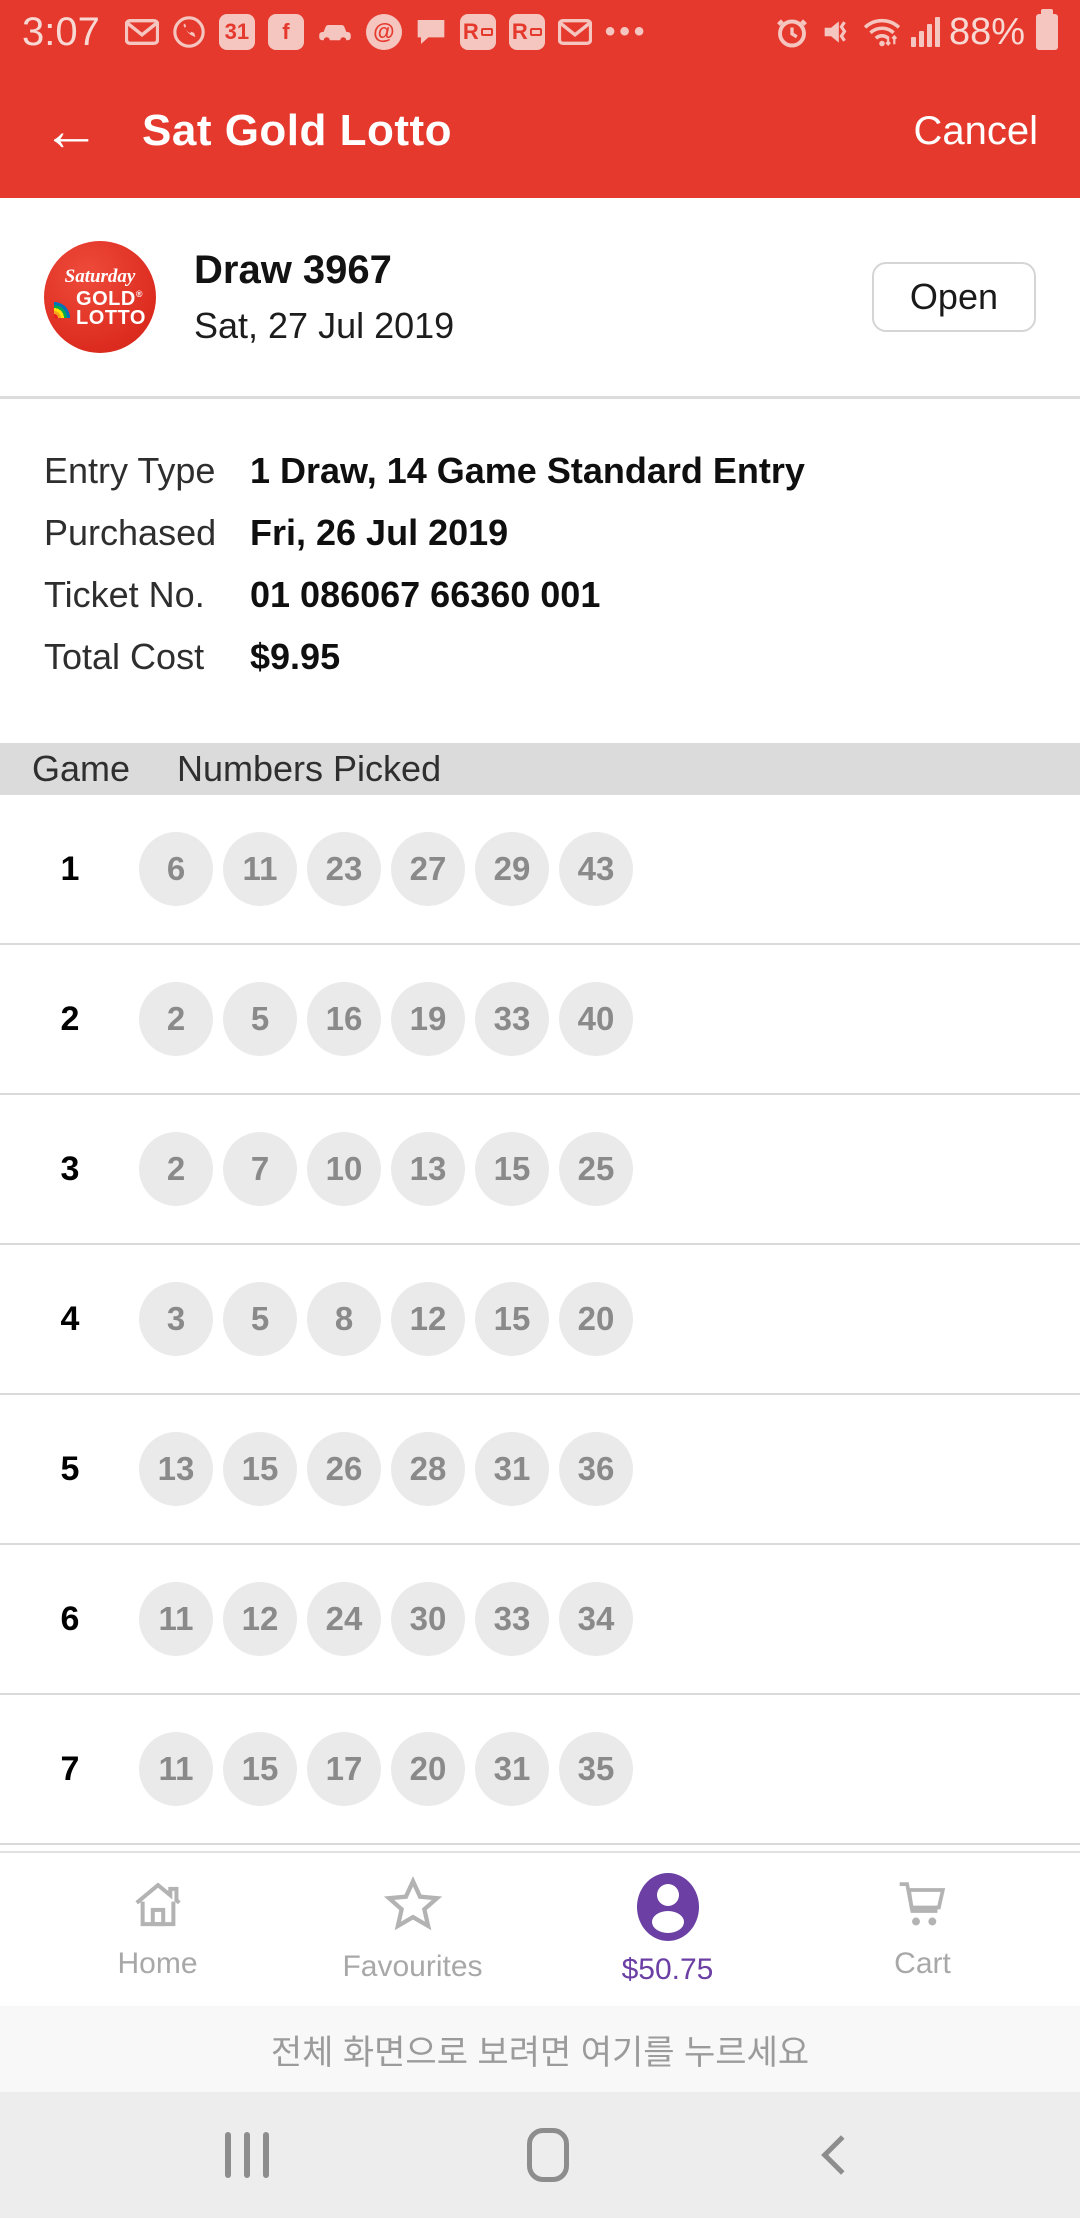 The width and height of the screenshot is (1080, 2220). What do you see at coordinates (81, 768) in the screenshot?
I see `column-game: Game` at bounding box center [81, 768].